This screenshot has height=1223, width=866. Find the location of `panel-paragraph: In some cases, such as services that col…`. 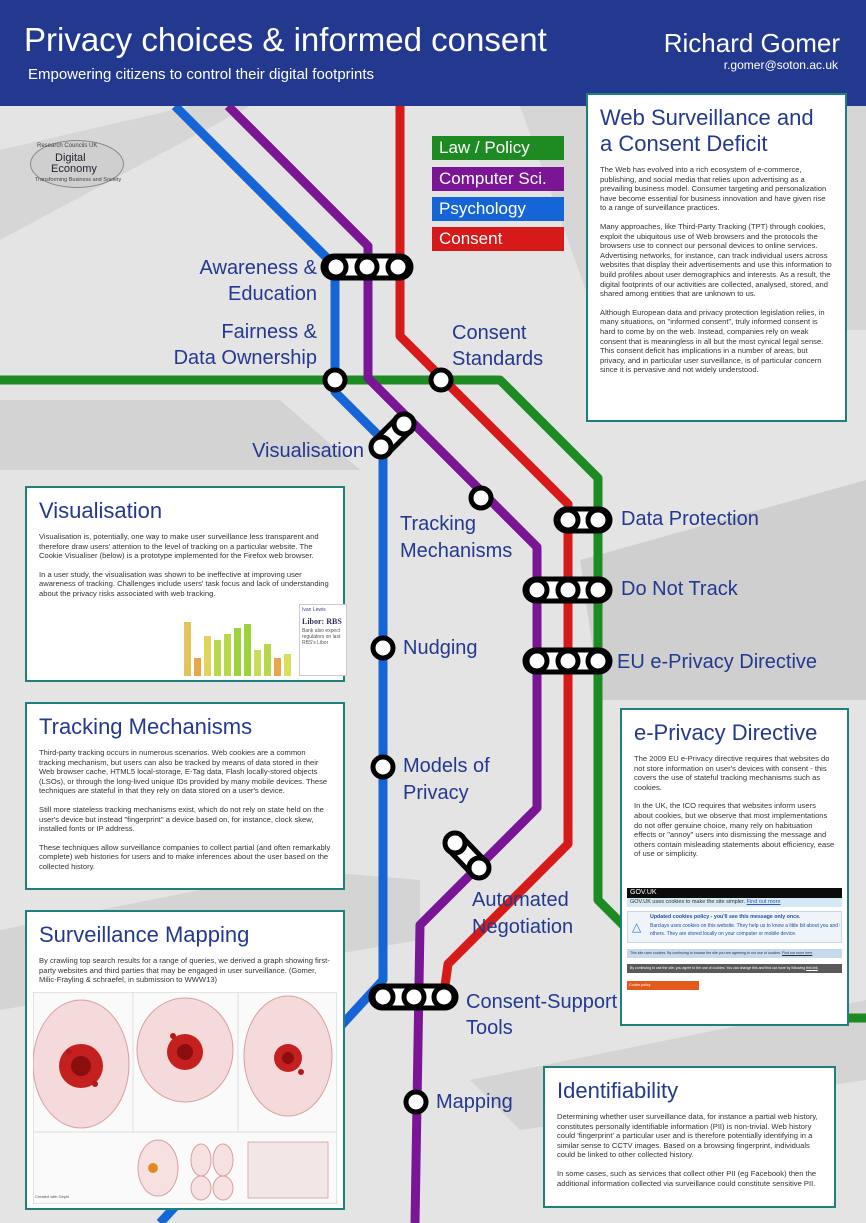

panel-paragraph: In some cases, such as services that col… is located at coordinates (687, 1178).